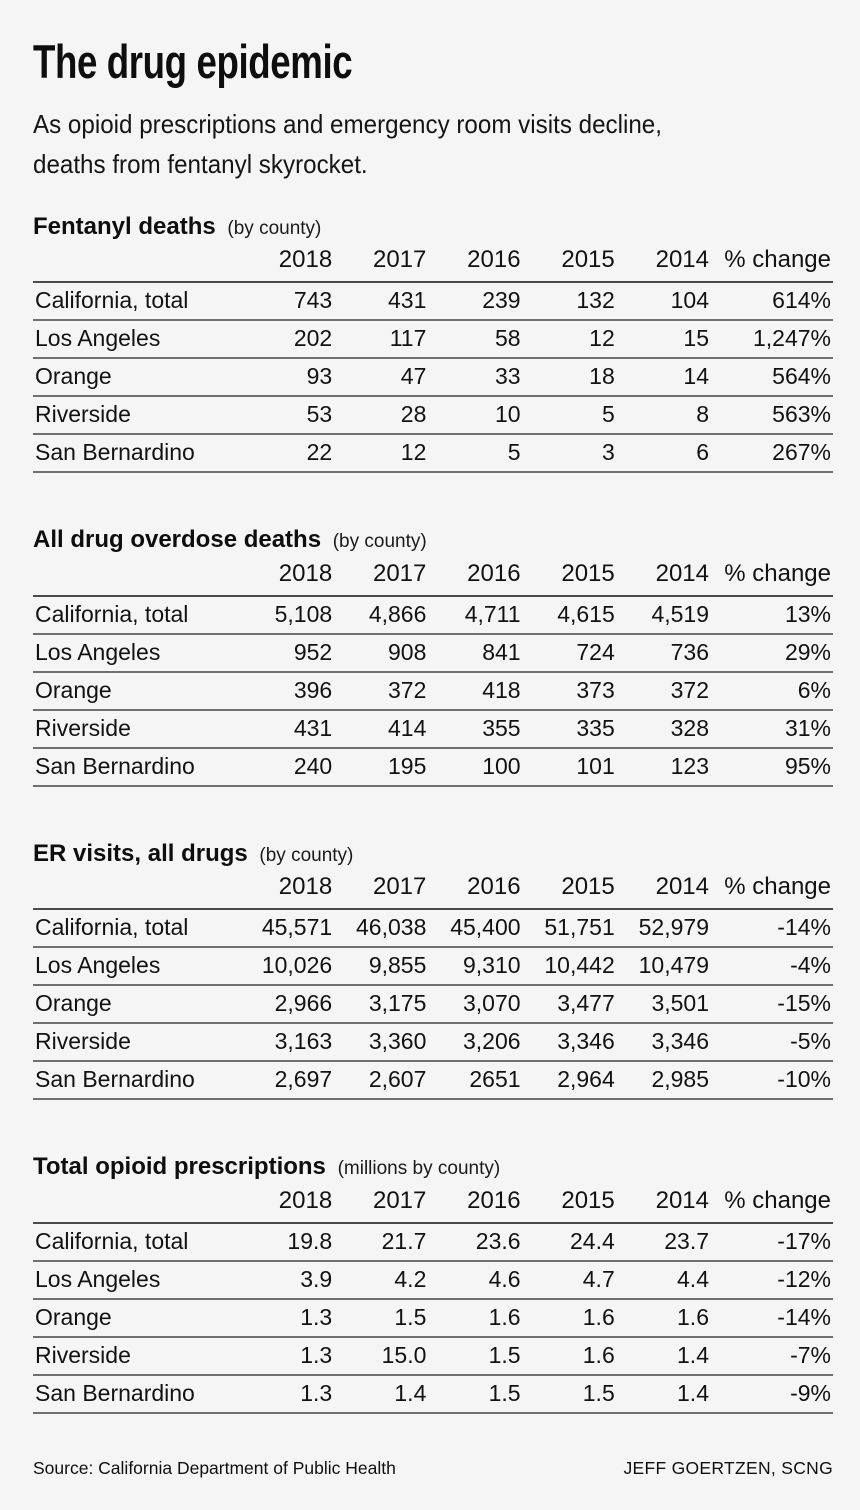  I want to click on data-cell: 6, so click(663, 454).